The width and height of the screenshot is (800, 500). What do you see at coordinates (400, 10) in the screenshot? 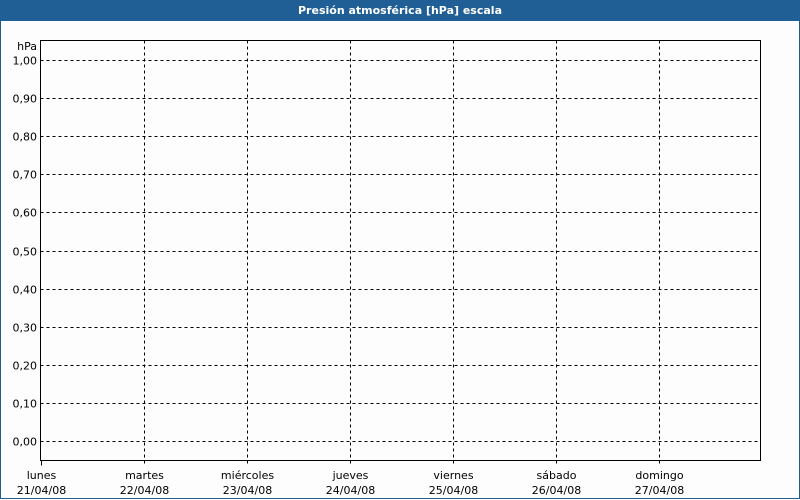
I see `chart-title: Presión atmosférica [hPa] escala` at bounding box center [400, 10].